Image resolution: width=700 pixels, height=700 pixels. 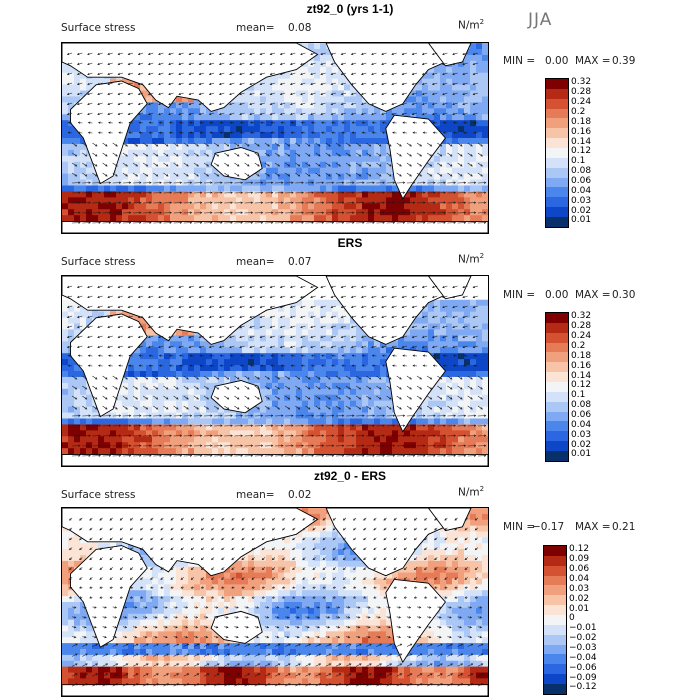 What do you see at coordinates (98, 28) in the screenshot?
I see `panel-1-field-label: Surface stress` at bounding box center [98, 28].